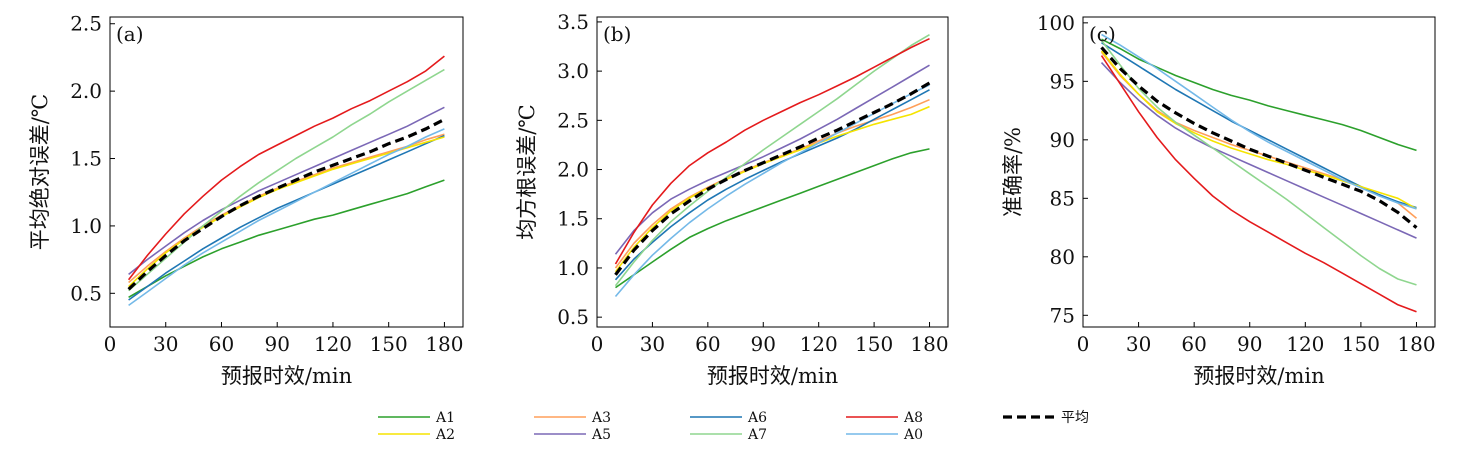  What do you see at coordinates (572, 418) in the screenshot?
I see `legend-item-a3: A3` at bounding box center [572, 418].